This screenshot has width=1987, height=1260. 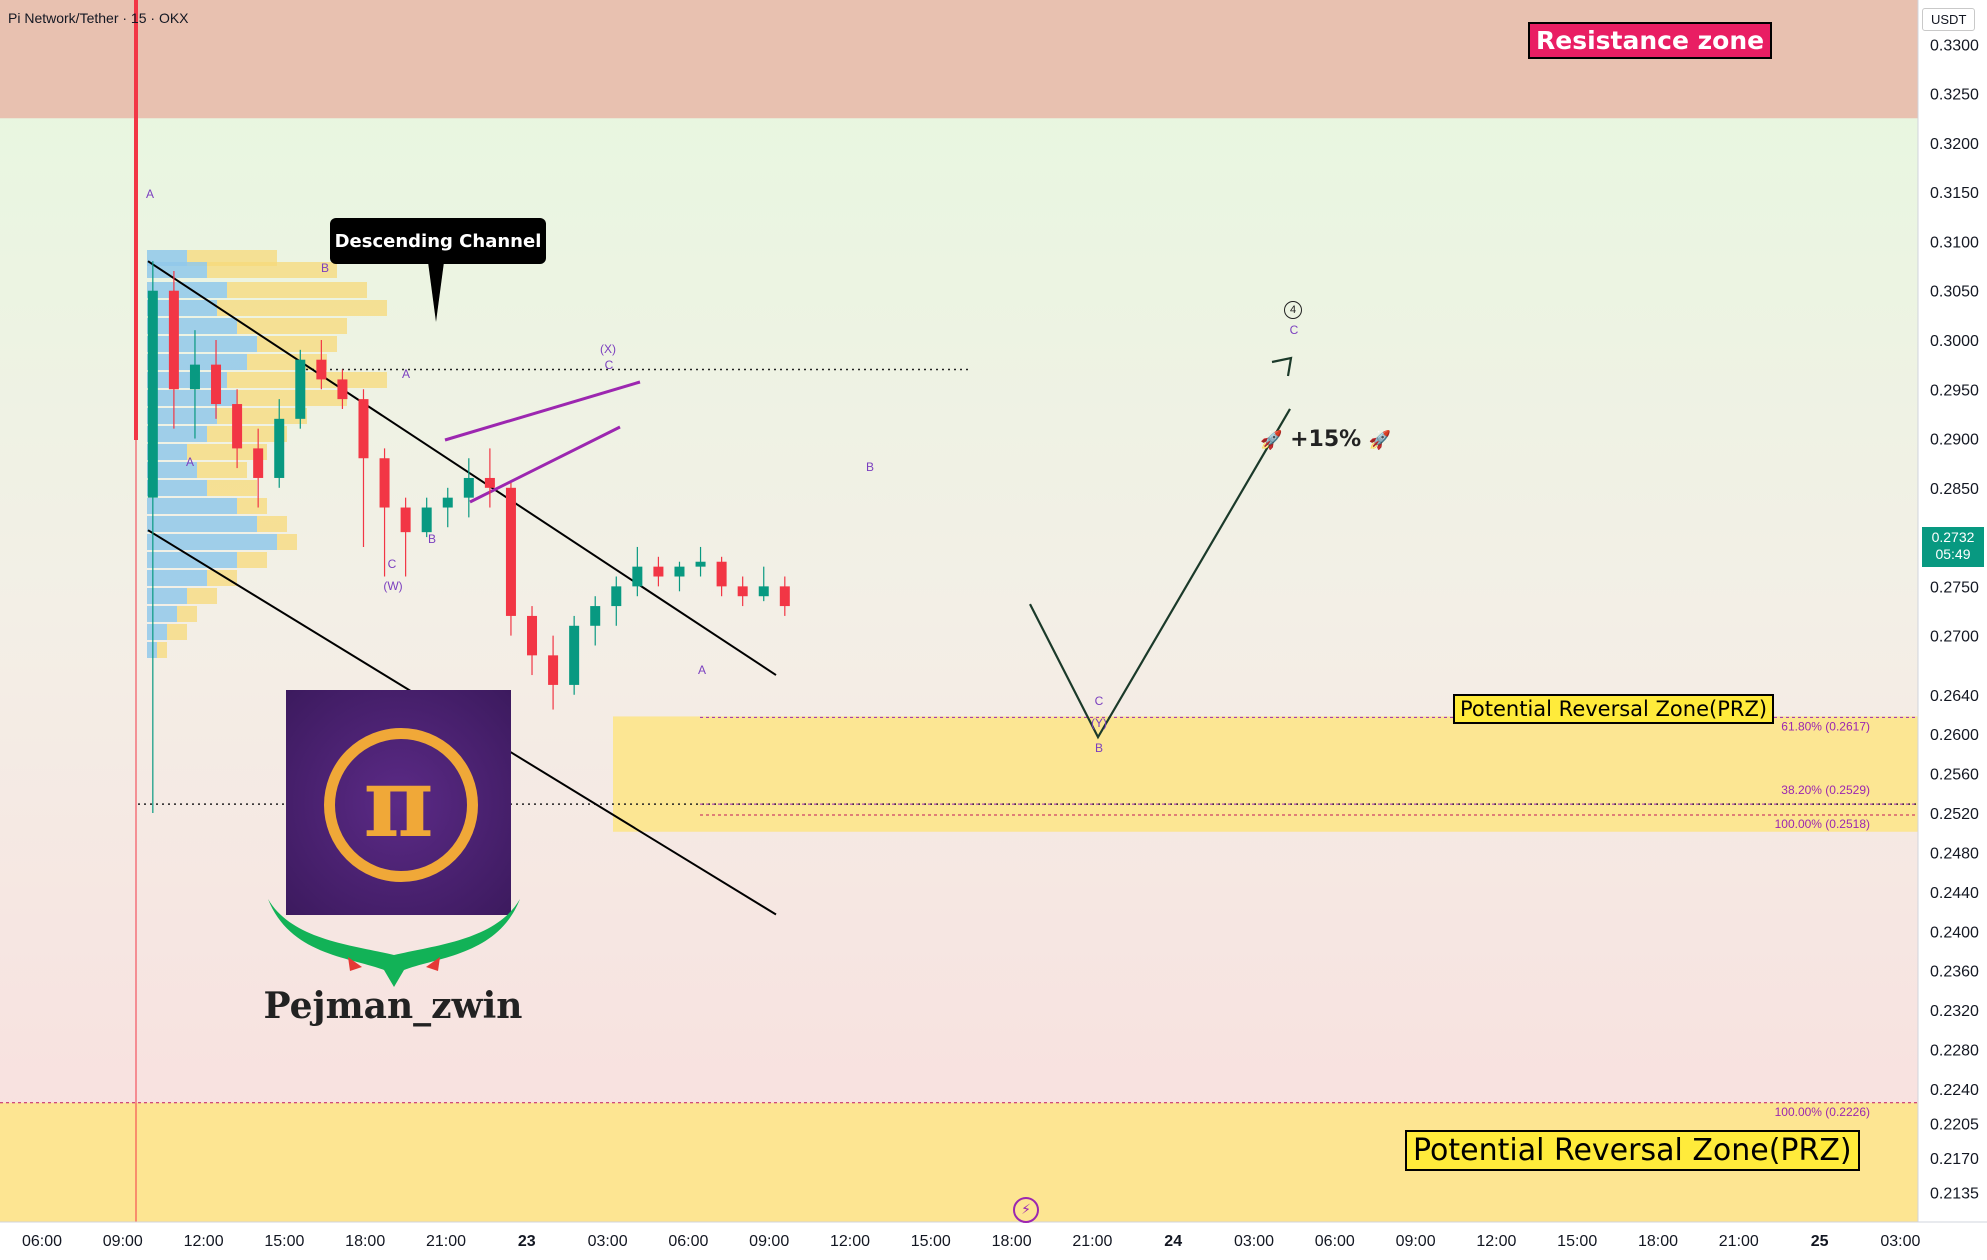 I want to click on prz-lower-label: Potential Reversal Zone(PRZ), so click(x=1632, y=1150).